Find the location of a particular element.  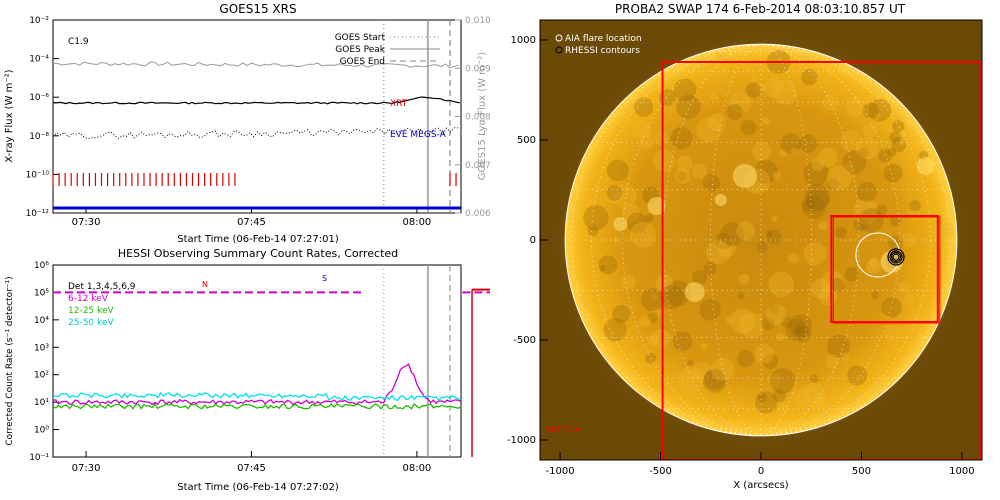

swap-xtick-label: 500 is located at coordinates (861, 471).